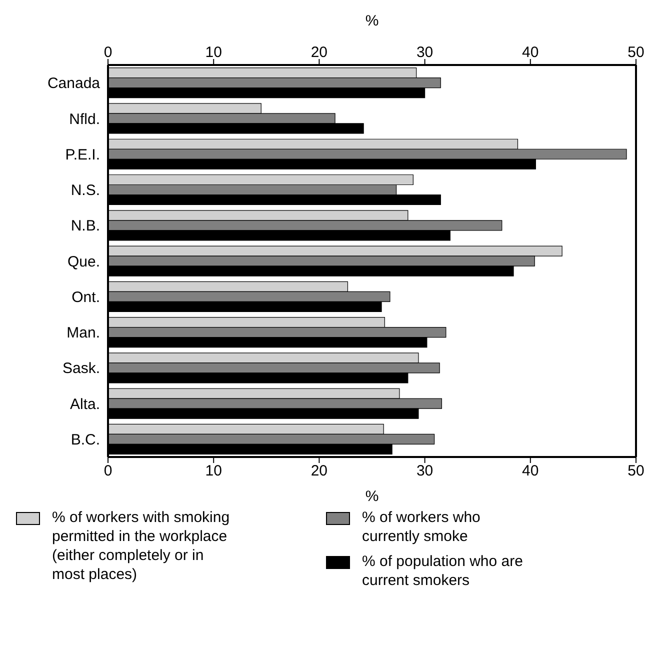 This screenshot has height=668, width=659. What do you see at coordinates (372, 21) in the screenshot?
I see `x2-axis-title: %` at bounding box center [372, 21].